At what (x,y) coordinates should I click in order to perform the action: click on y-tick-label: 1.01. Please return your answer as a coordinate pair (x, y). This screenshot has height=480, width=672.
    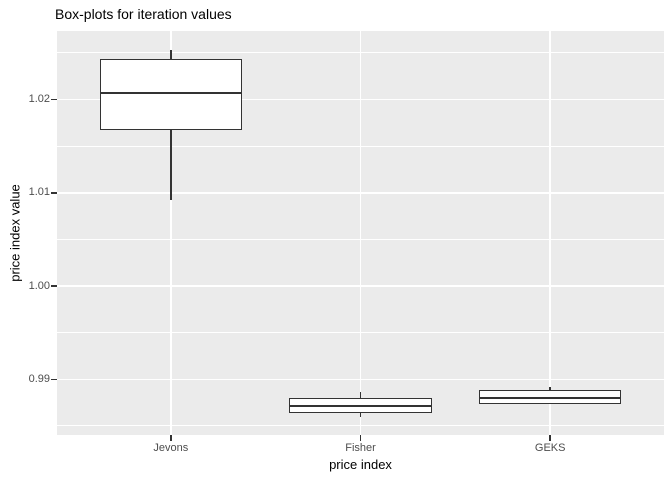
    Looking at the image, I should click on (39, 192).